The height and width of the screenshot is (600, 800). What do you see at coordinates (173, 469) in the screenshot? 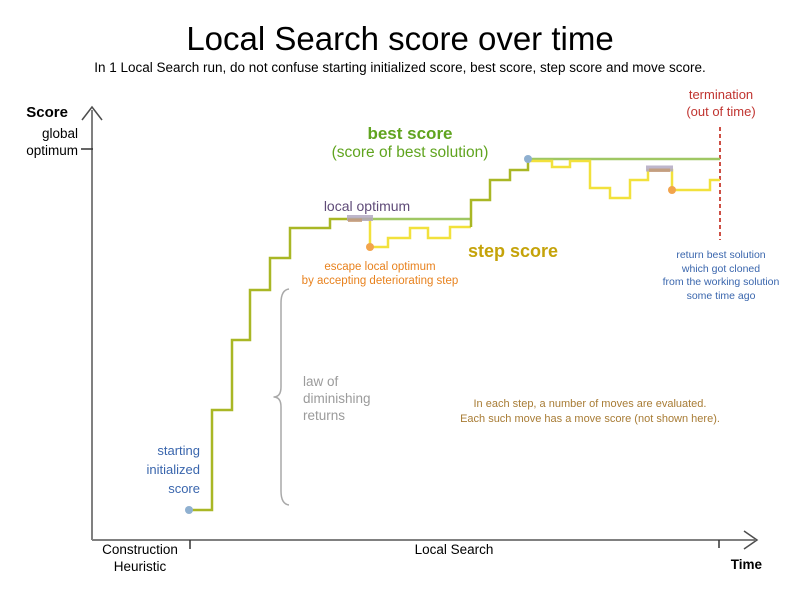
I see `starting-initialized-score-note: starting initialized score` at bounding box center [173, 469].